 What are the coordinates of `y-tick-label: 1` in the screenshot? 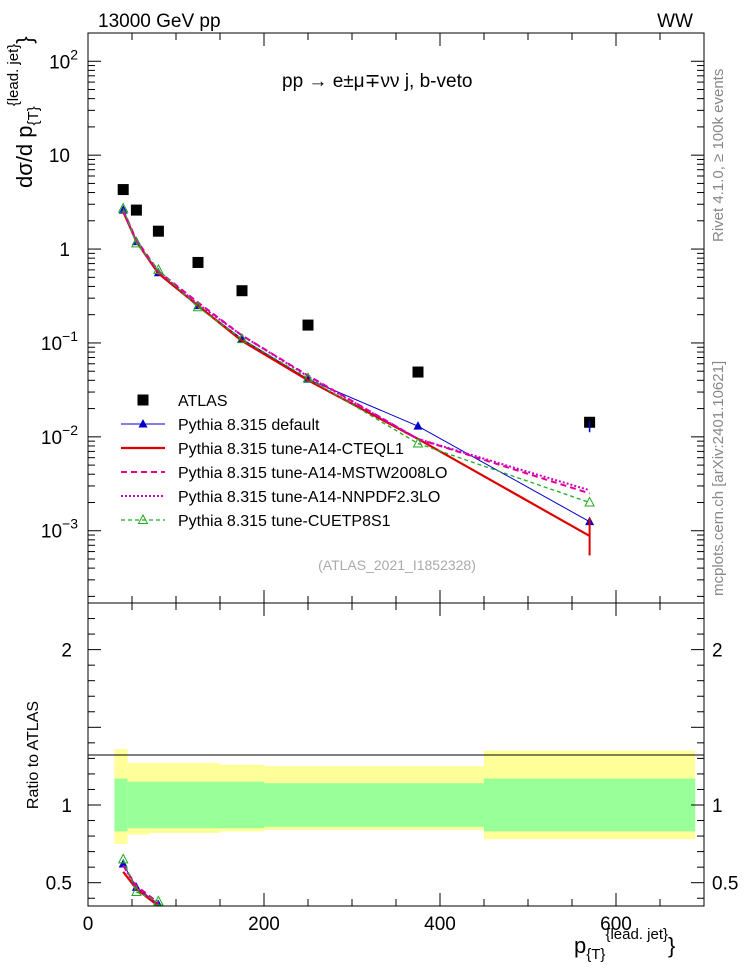 It's located at (64, 250).